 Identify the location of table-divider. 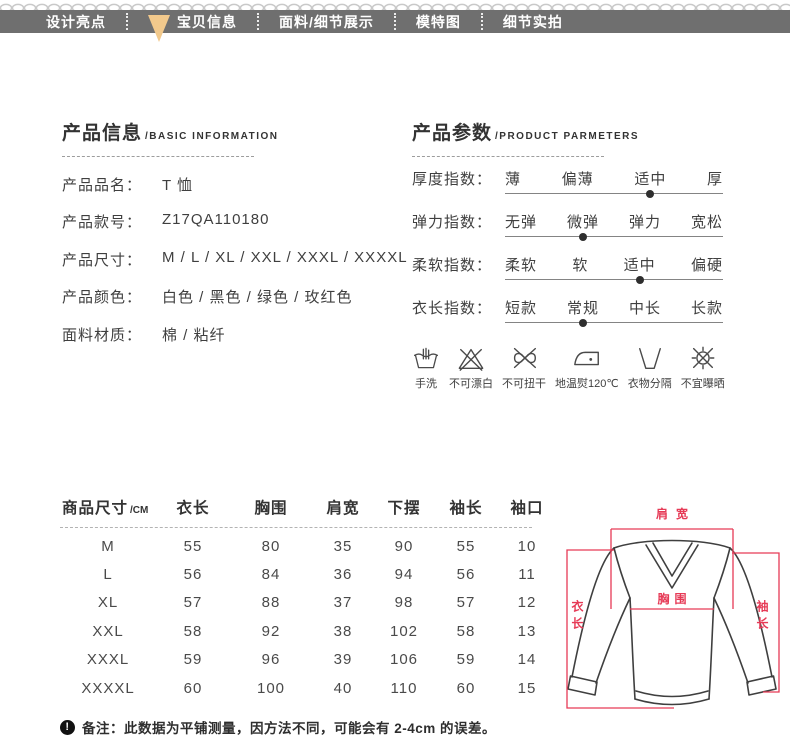
(296, 527).